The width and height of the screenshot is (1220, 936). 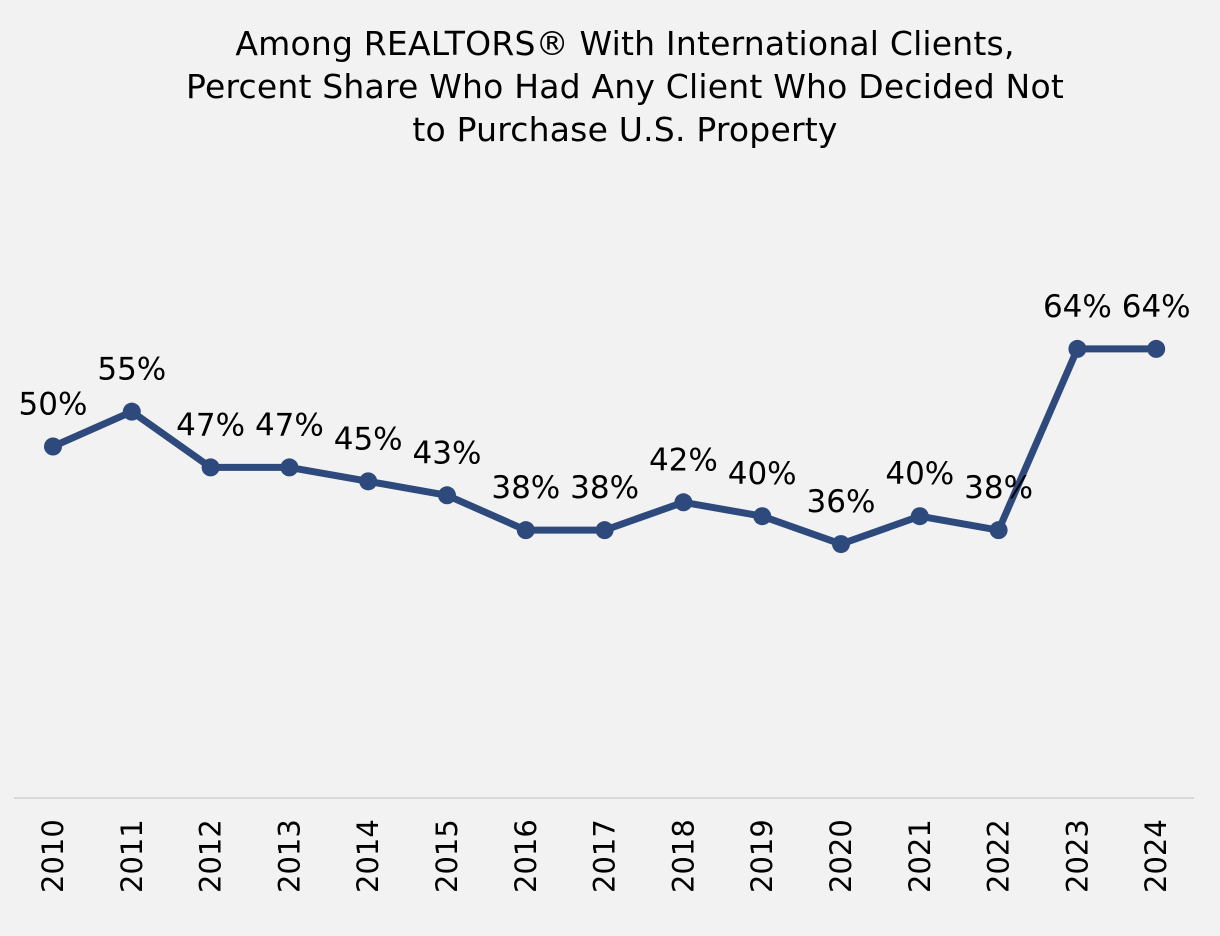 I want to click on x-tick-label: 2013, so click(x=289, y=856).